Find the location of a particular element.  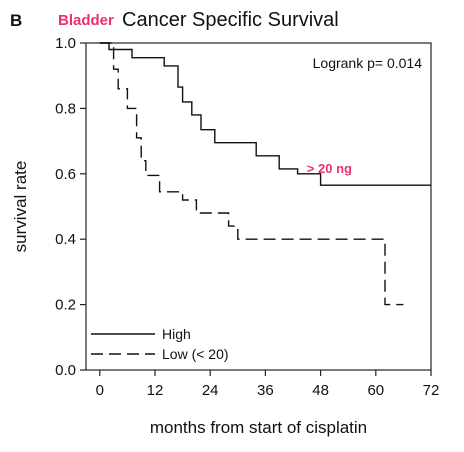

legend-label: High is located at coordinates (176, 334).